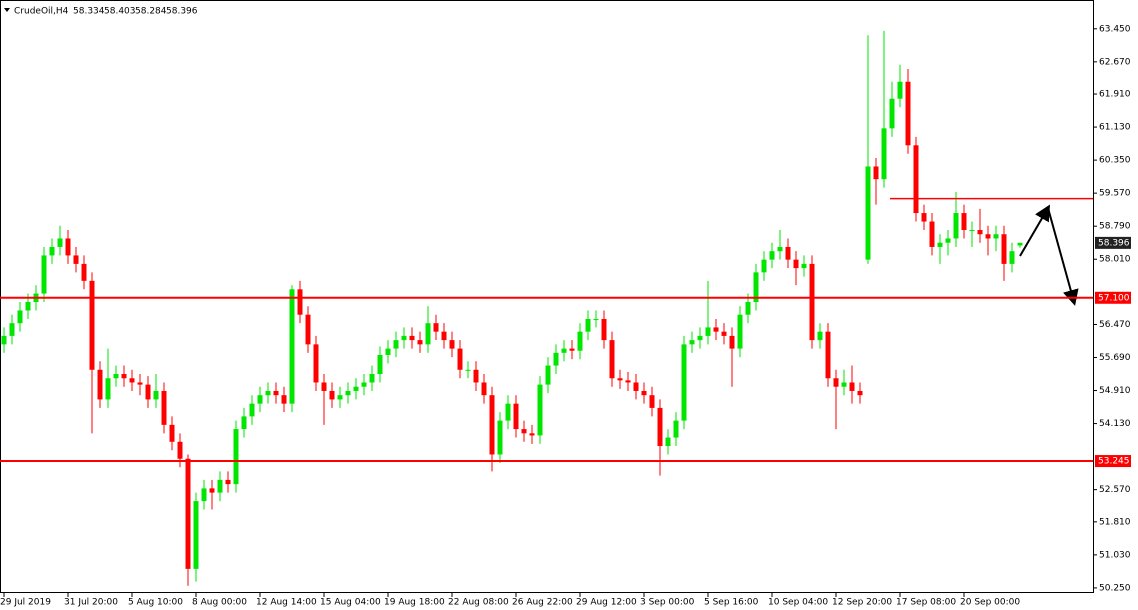  What do you see at coordinates (990, 603) in the screenshot?
I see `x-tick-label: 20 Sep 00:00` at bounding box center [990, 603].